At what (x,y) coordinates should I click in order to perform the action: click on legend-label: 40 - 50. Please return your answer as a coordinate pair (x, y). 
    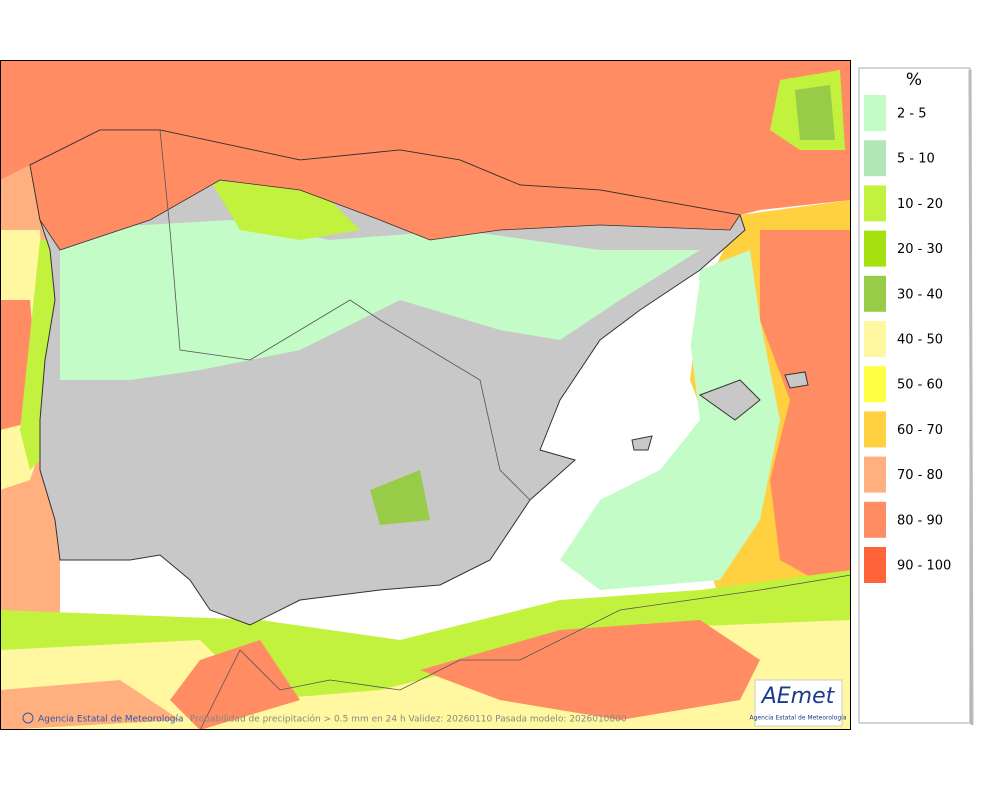
    Looking at the image, I should click on (920, 340).